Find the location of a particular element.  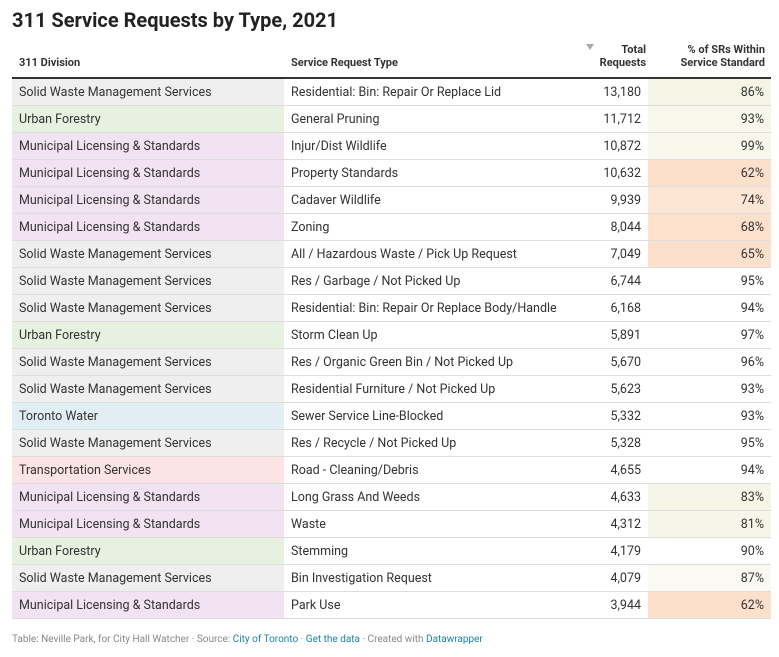

percent-cell: 68% is located at coordinates (709, 227).